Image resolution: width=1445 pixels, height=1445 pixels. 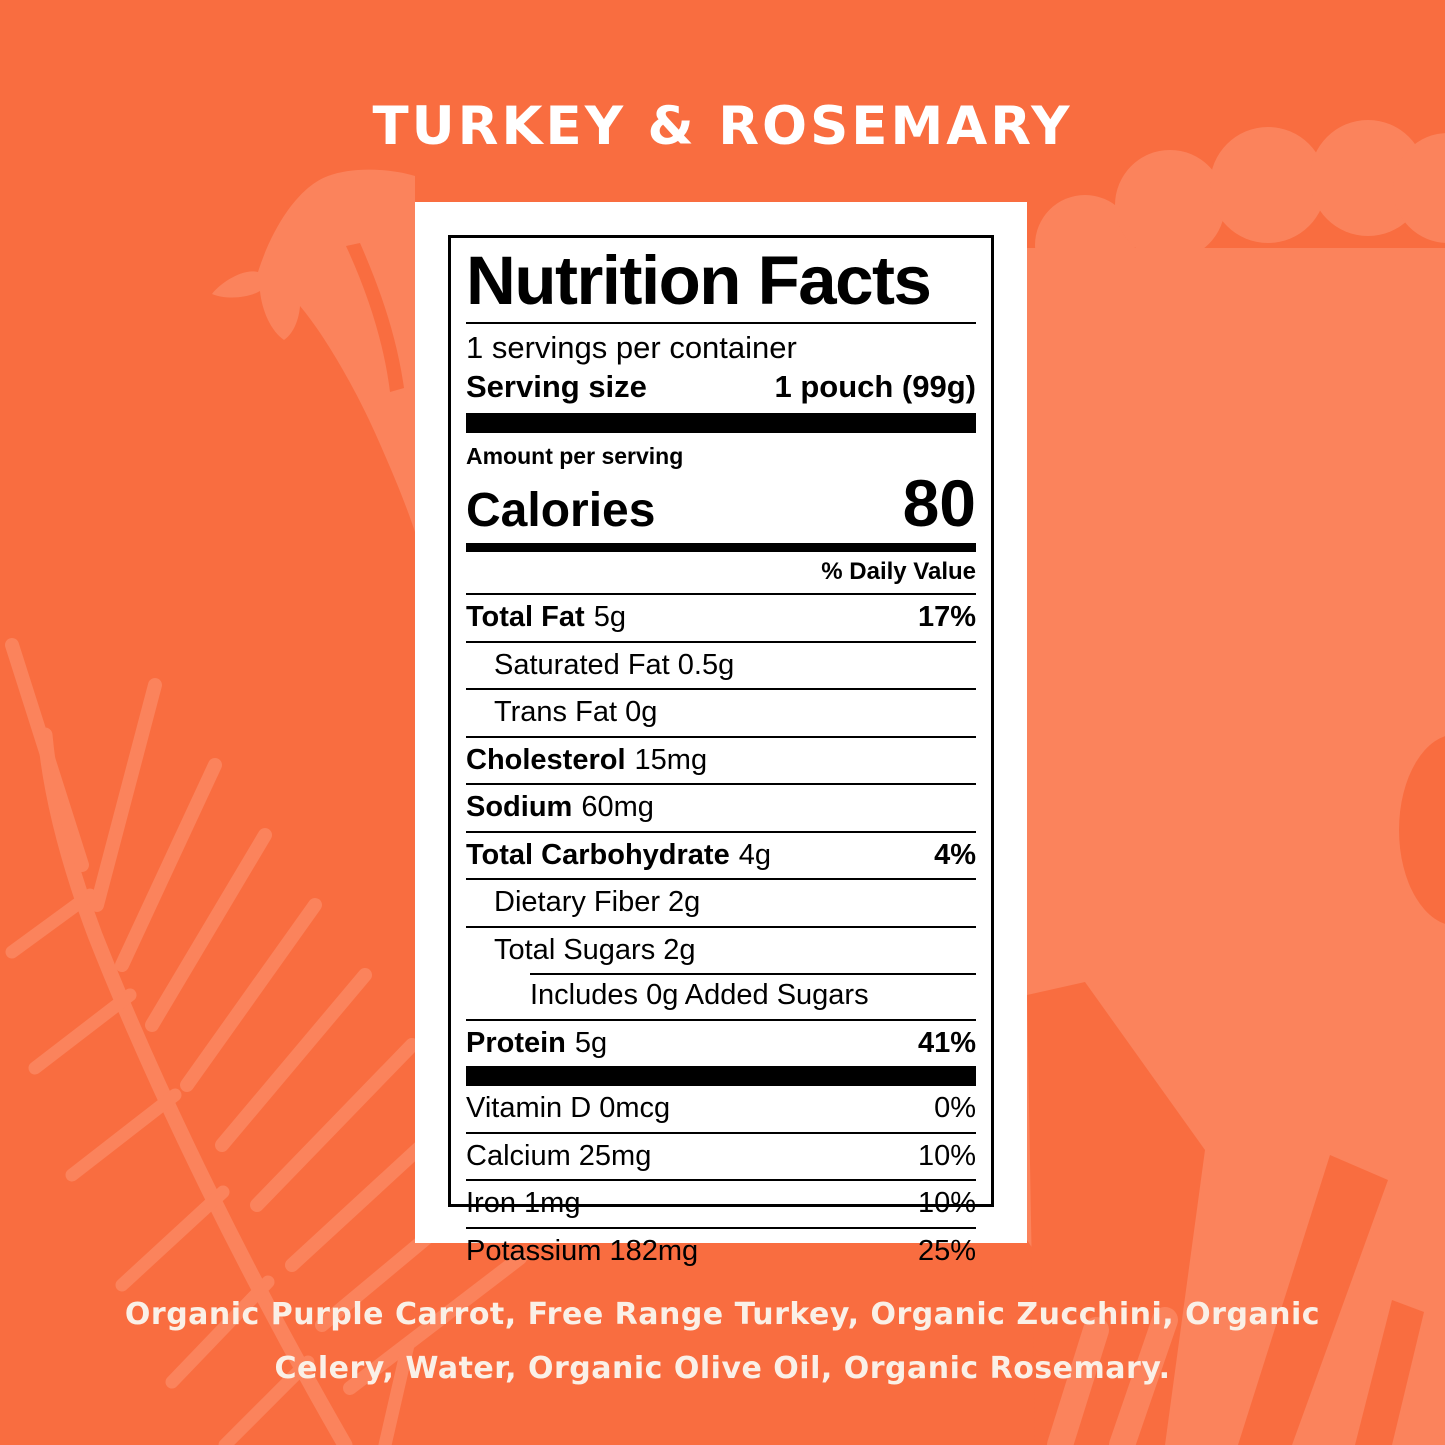 I want to click on serving-size-row: Serving size 1 pouch (99g), so click(x=721, y=391).